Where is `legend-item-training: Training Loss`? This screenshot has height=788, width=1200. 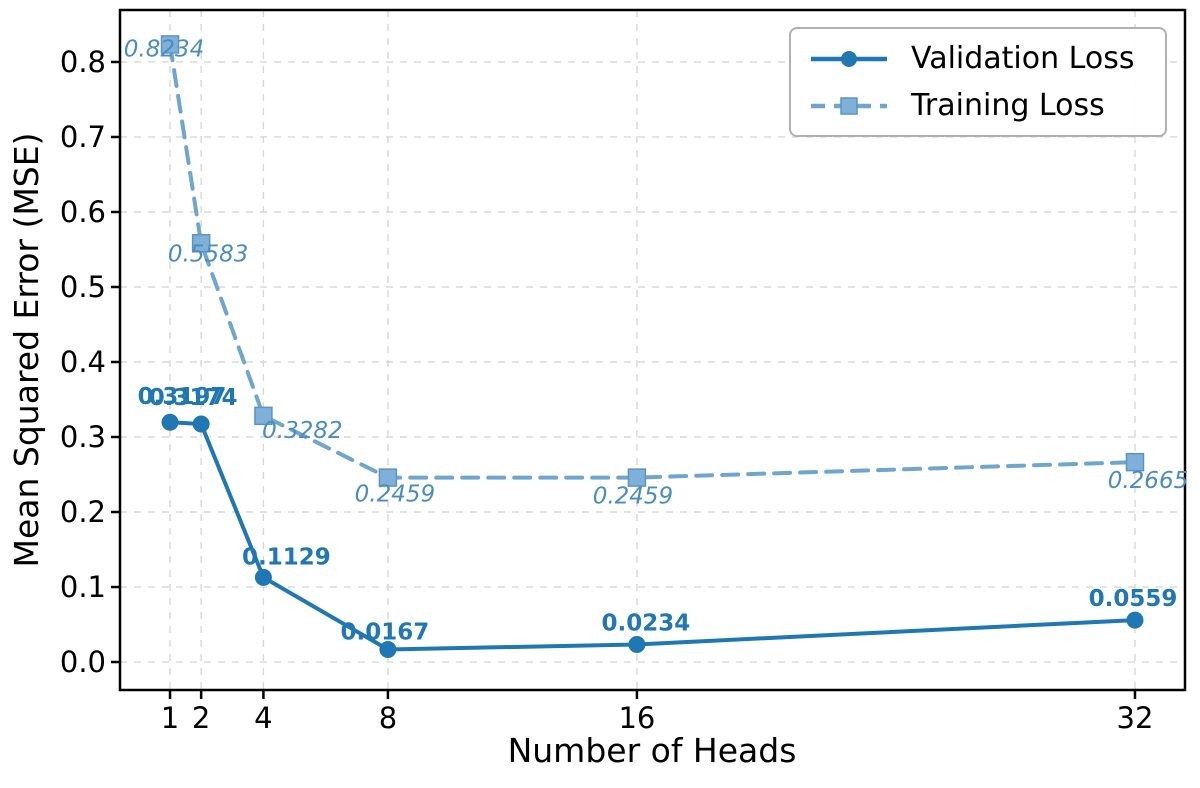
legend-item-training: Training Loss is located at coordinates (978, 105).